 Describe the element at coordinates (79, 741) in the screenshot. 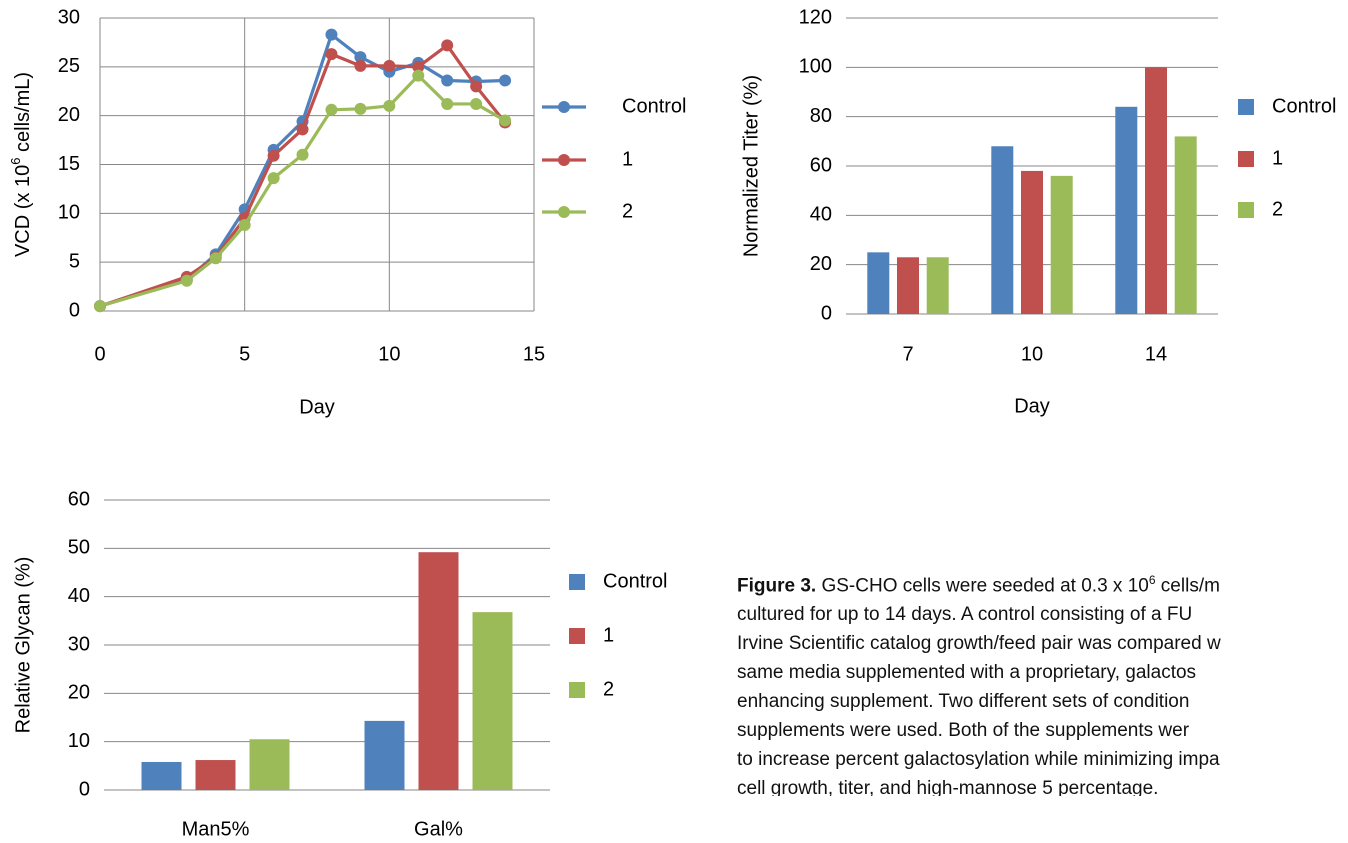

I see `glycan-y-tick-label: 10` at that location.